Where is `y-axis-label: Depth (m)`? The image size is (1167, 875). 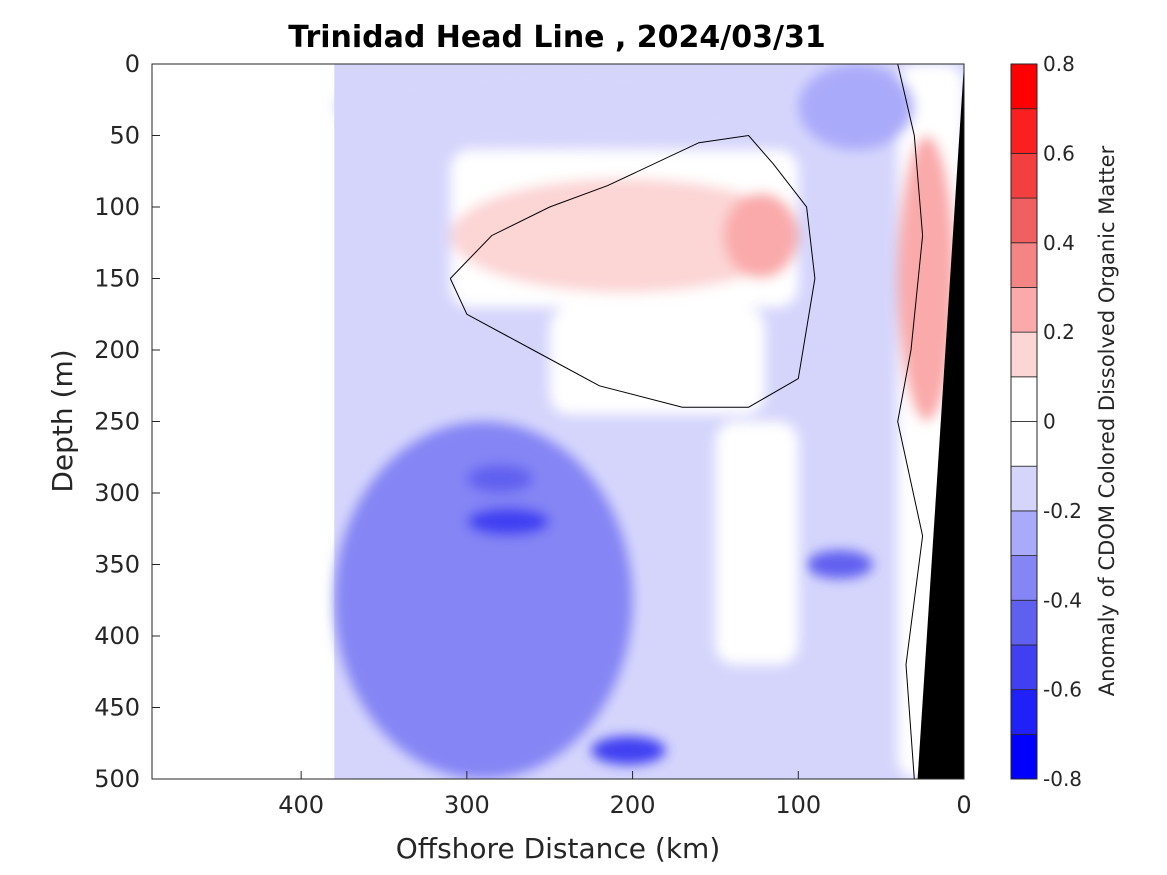
y-axis-label: Depth (m) is located at coordinates (62, 420).